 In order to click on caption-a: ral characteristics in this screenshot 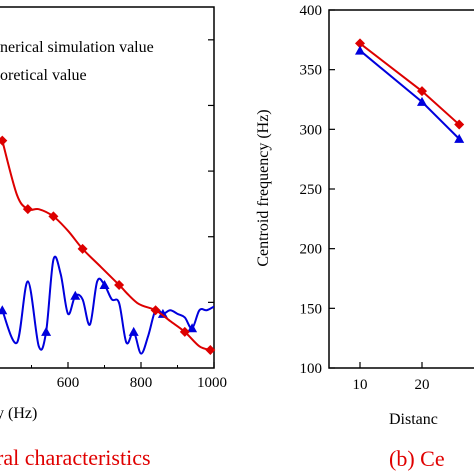, I will do `click(75, 457)`.